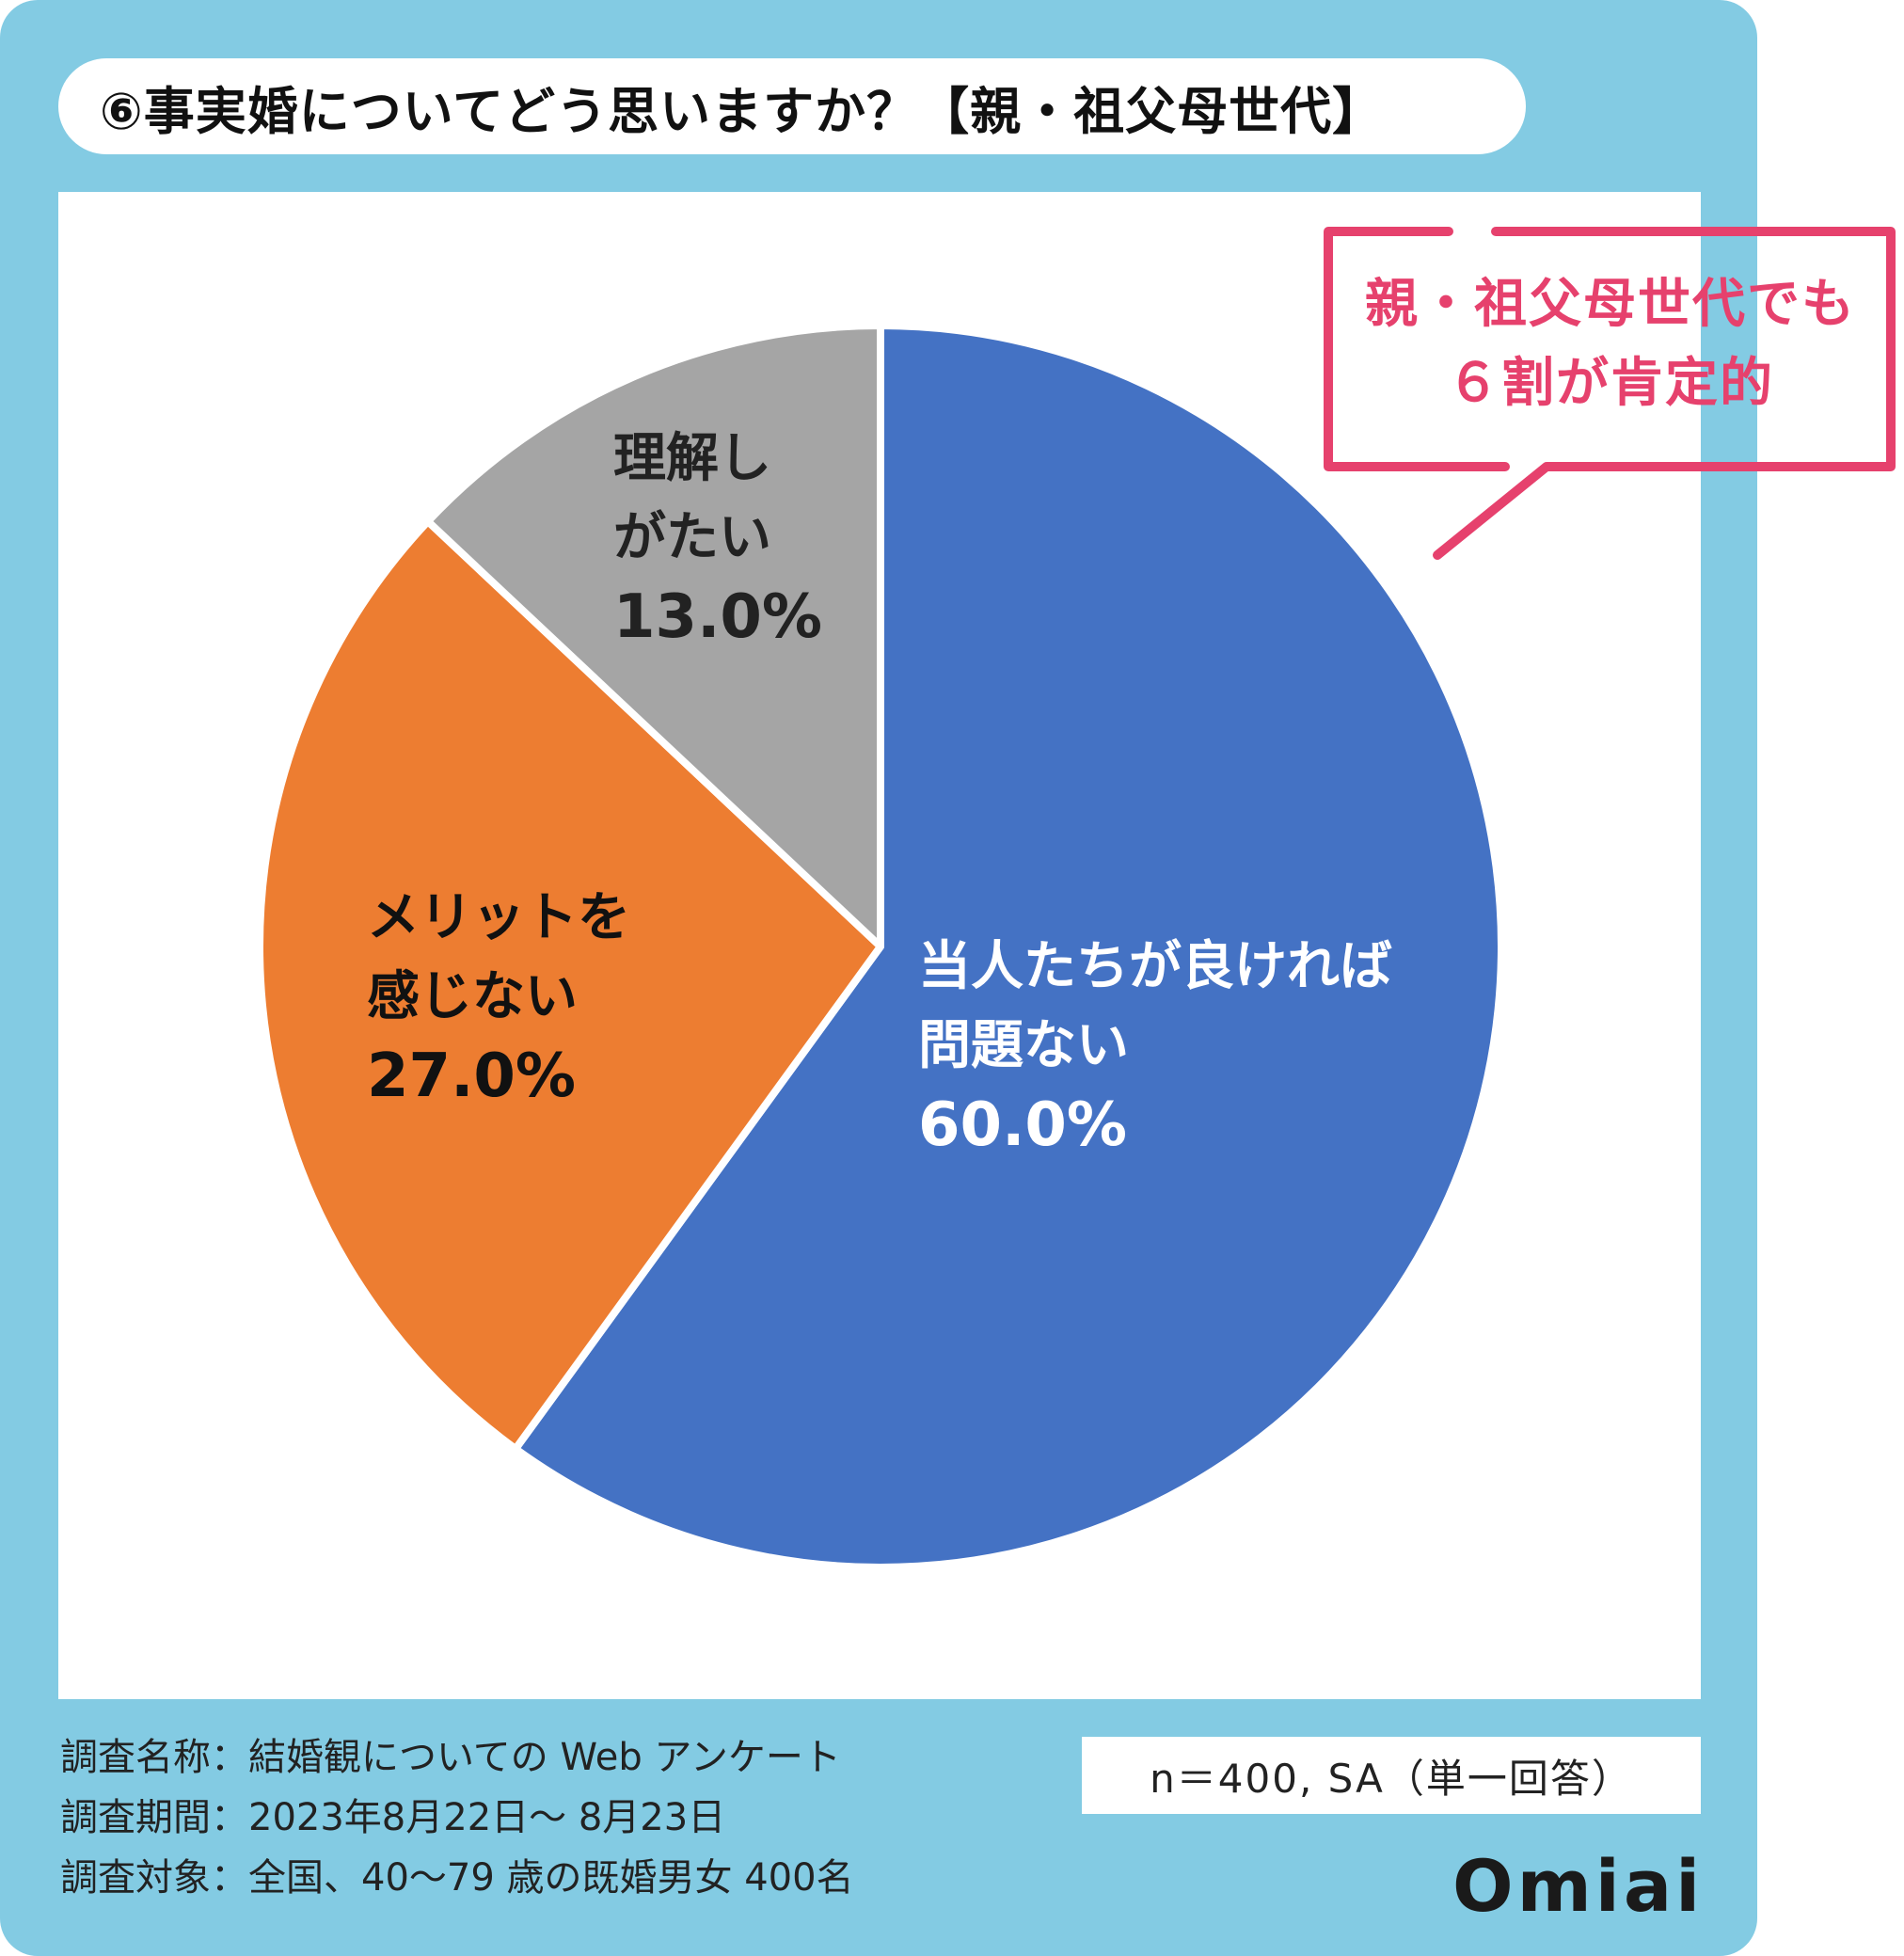 This screenshot has height=1956, width=1904. Describe the element at coordinates (1023, 1045) in the screenshot. I see `slice-name-line2: 問題ない` at that location.